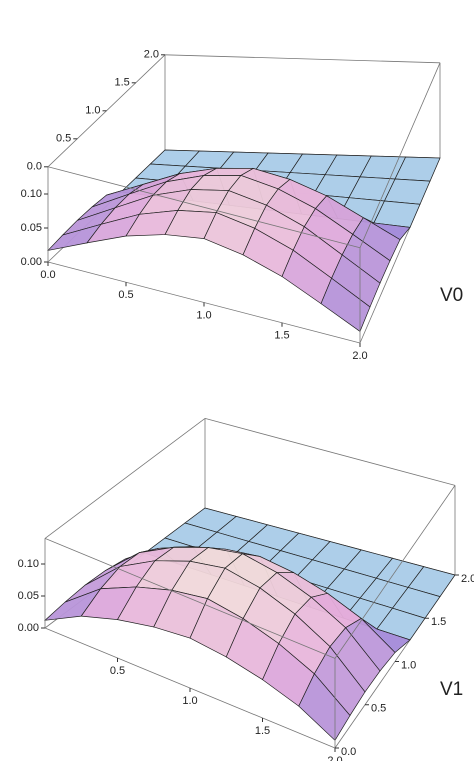 The width and height of the screenshot is (474, 761). Describe the element at coordinates (47, 275) in the screenshot. I see `x-tick-label: 0.0` at that location.